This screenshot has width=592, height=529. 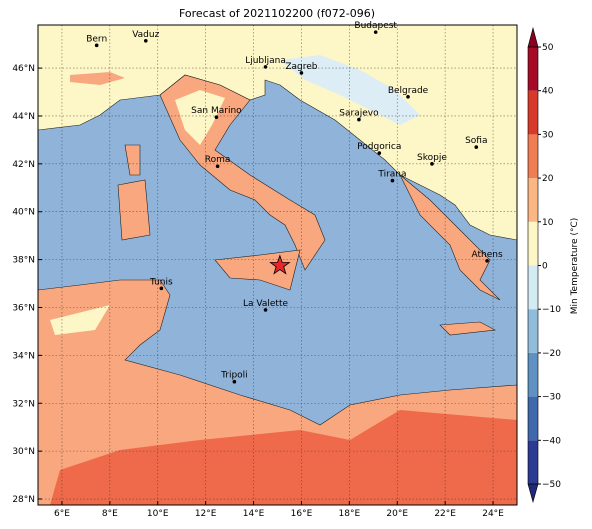 I want to click on colorbar-tick-label: −40, so click(x=551, y=441).